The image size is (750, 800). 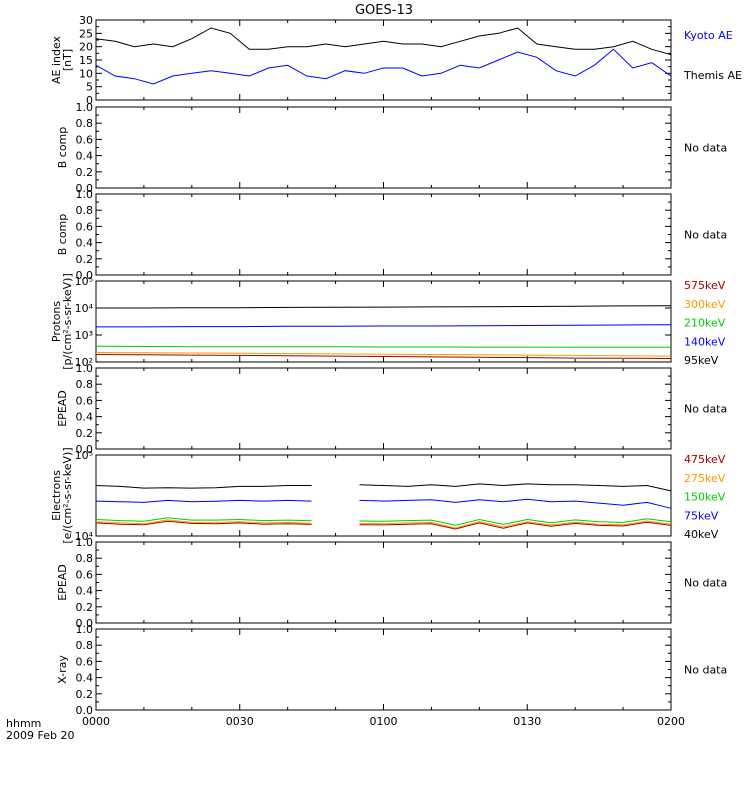 I want to click on y-axis-label: X-ray, so click(x=62, y=669).